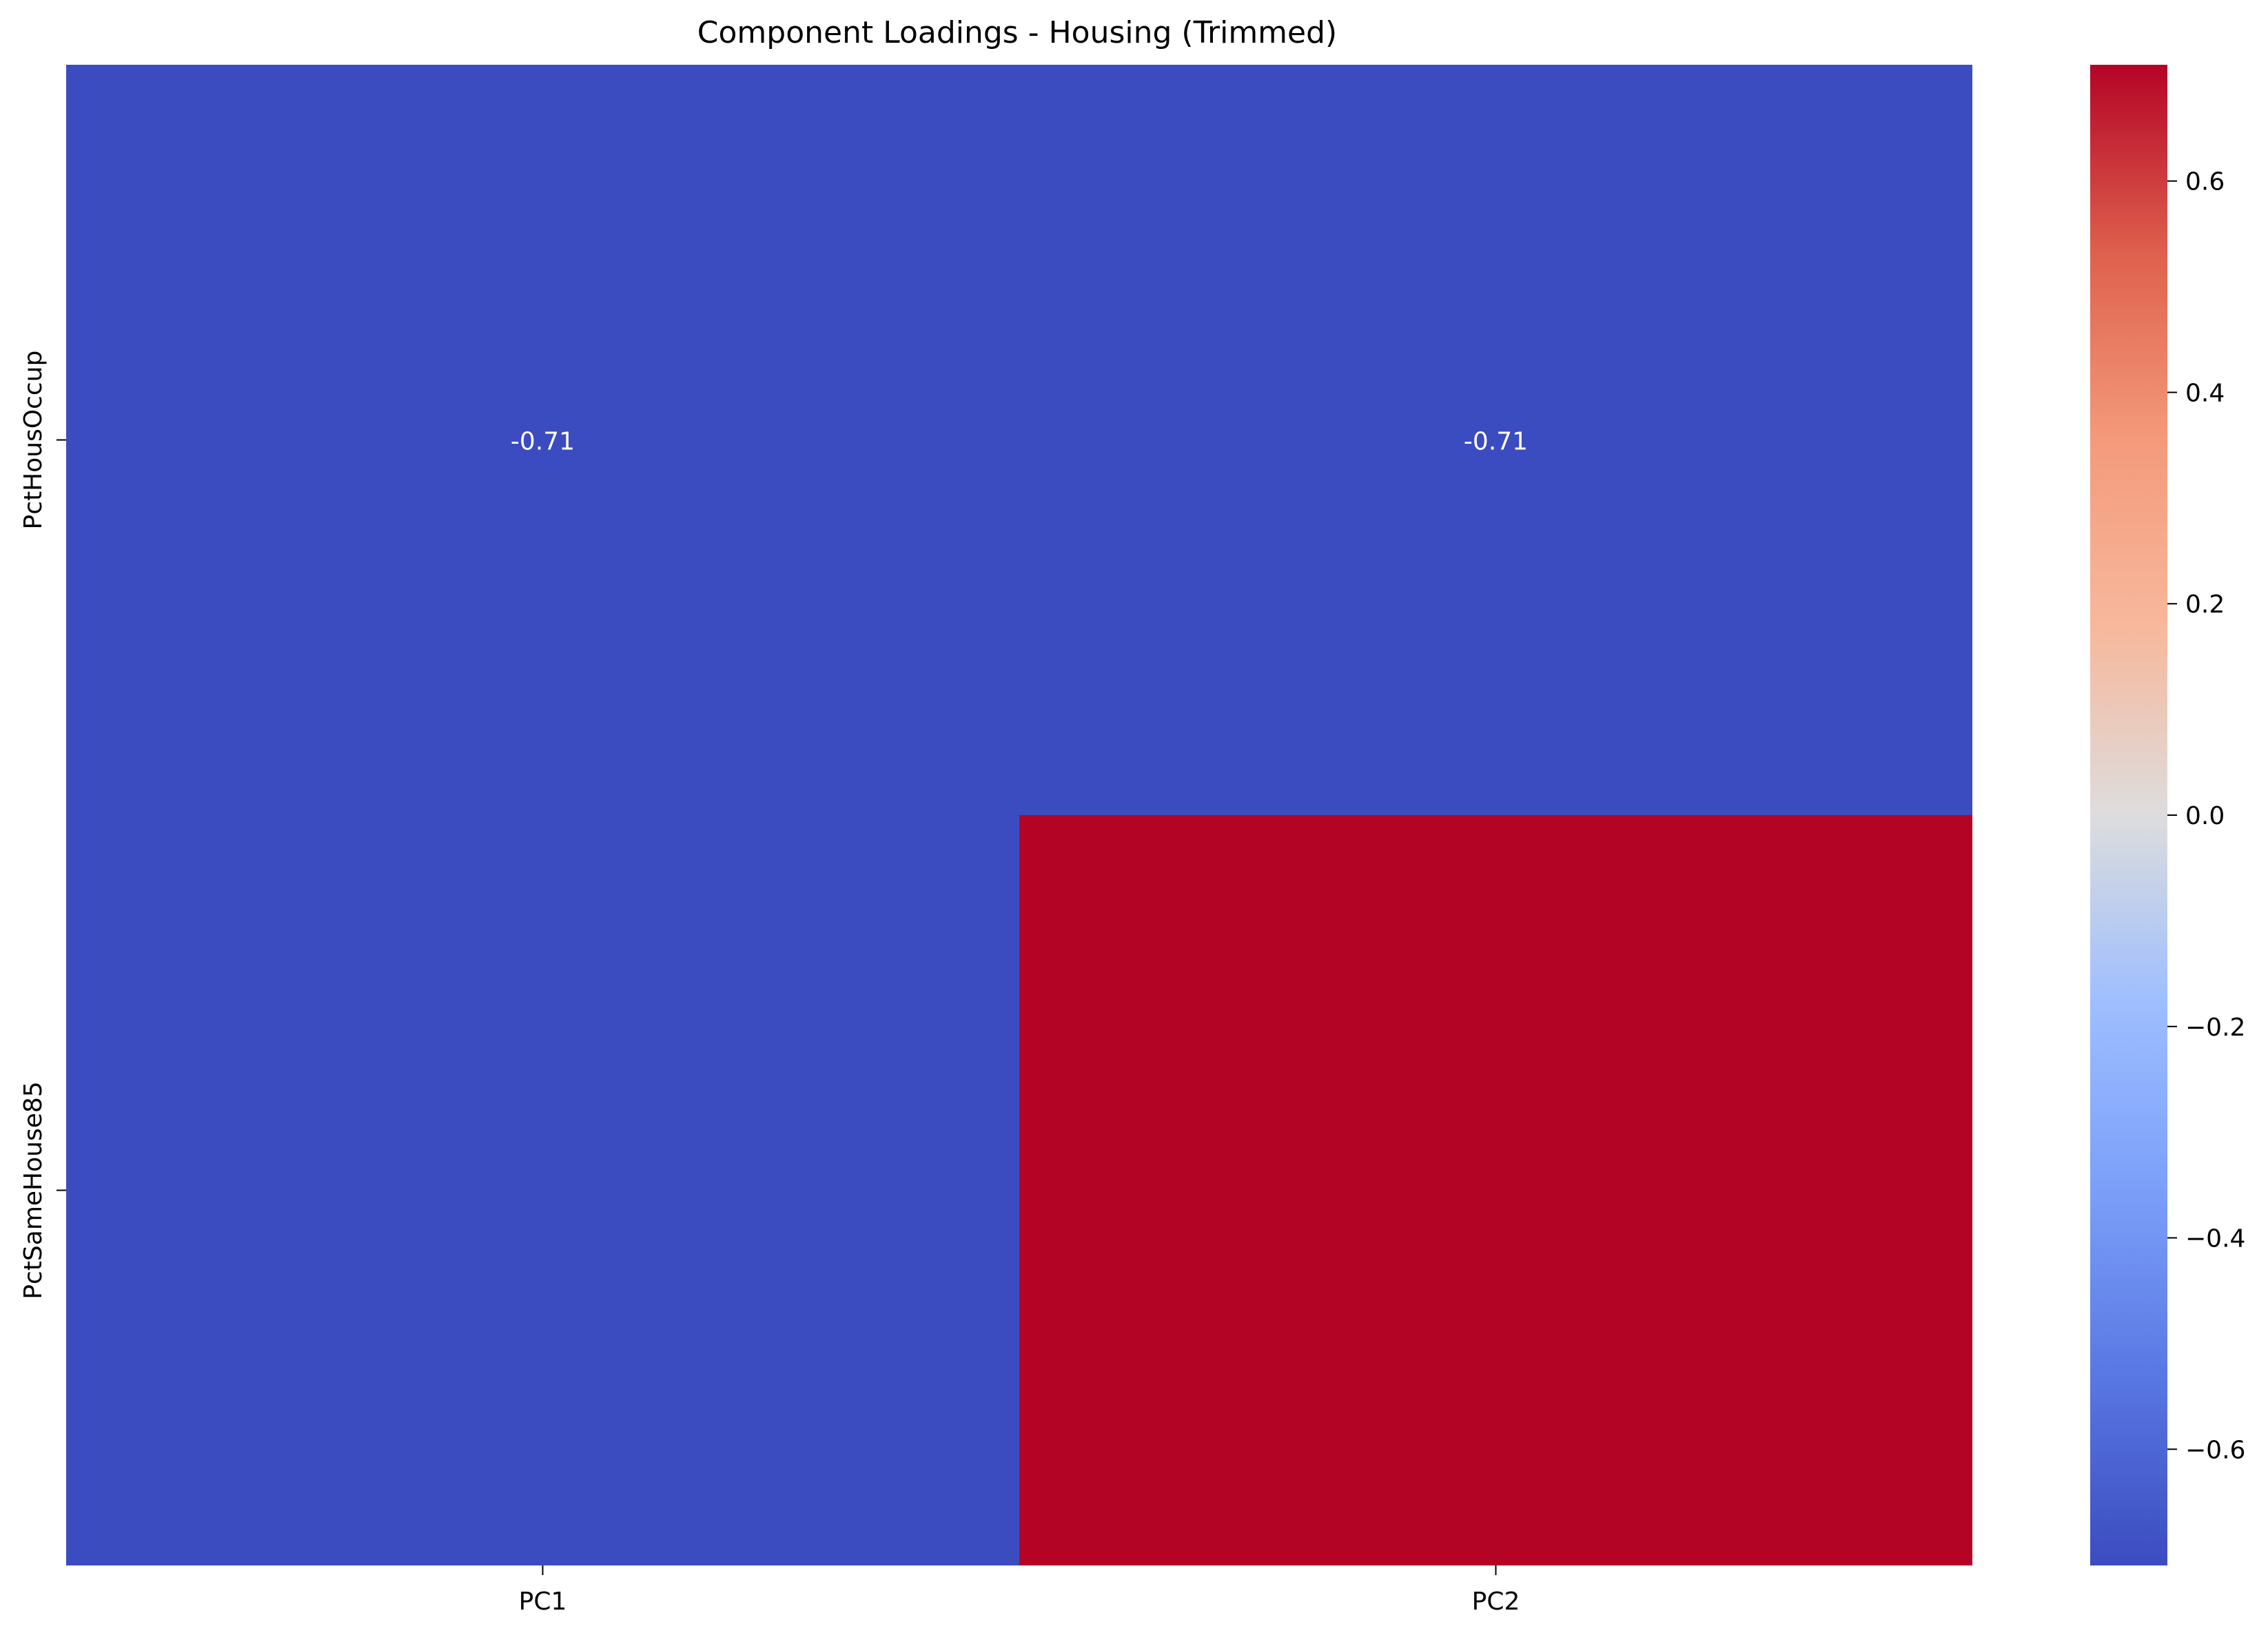 This screenshot has height=1633, width=2268. Describe the element at coordinates (1017, 32) in the screenshot. I see `chart-title: Component Loadings - Housing (Trimmed)` at that location.